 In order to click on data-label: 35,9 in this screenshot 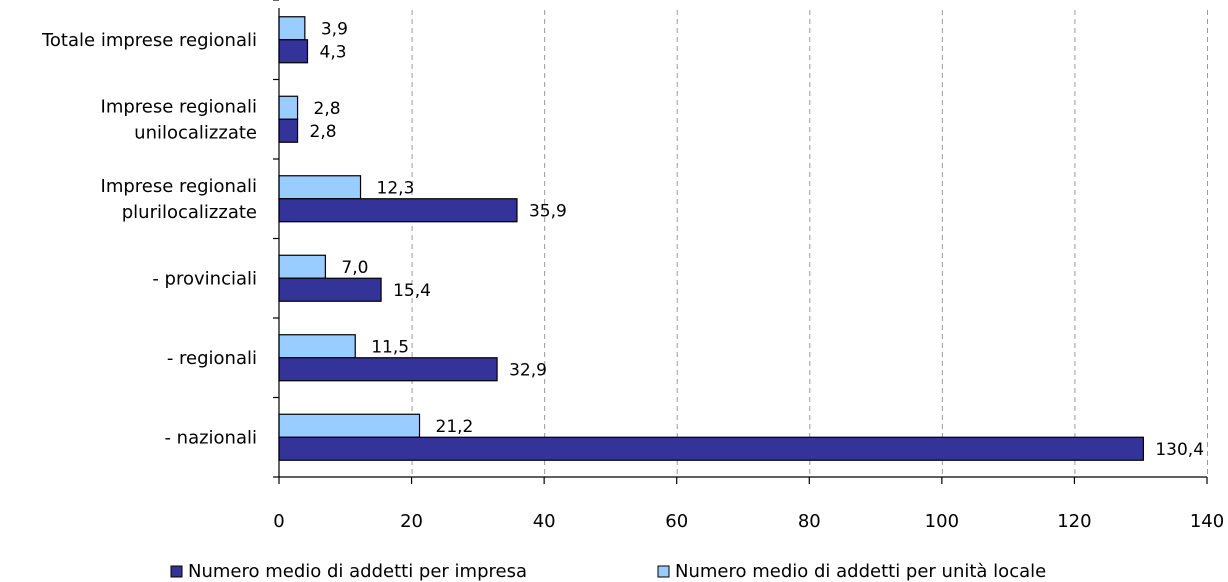, I will do `click(548, 211)`.